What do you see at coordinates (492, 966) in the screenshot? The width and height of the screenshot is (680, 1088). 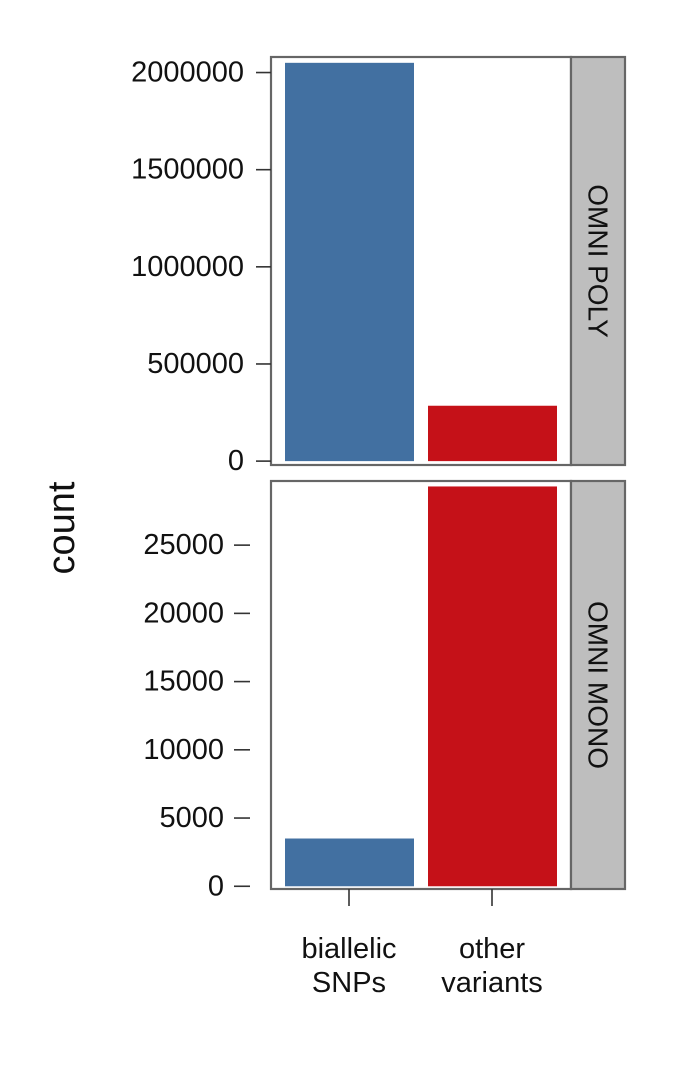 I see `x-tick-label: other variants` at bounding box center [492, 966].